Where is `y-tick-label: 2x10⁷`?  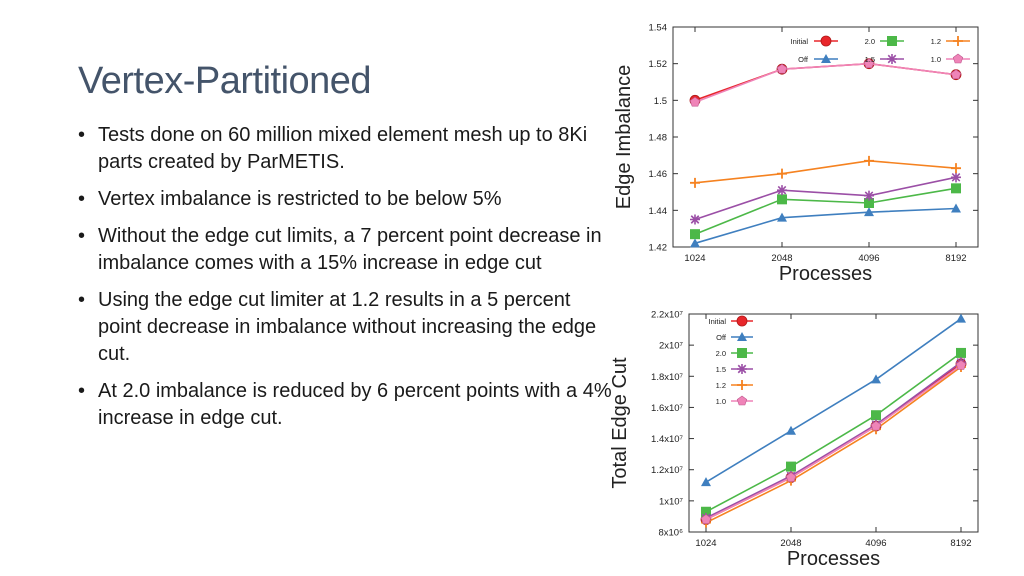
y-tick-label: 2x10⁷ is located at coordinates (671, 346).